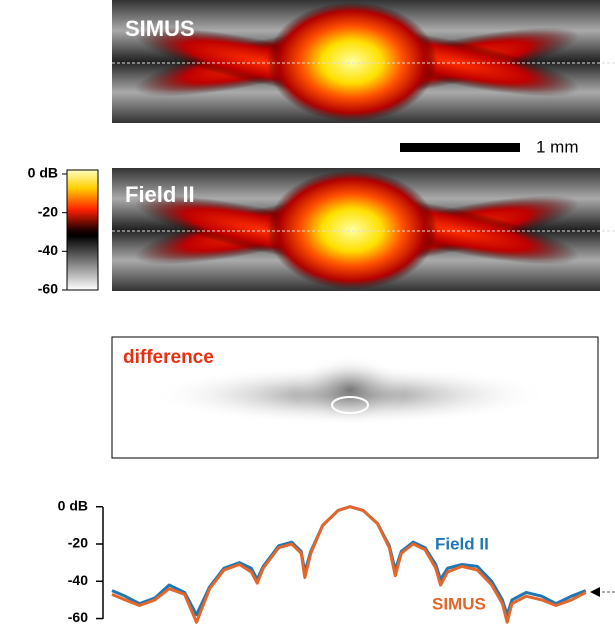  What do you see at coordinates (78, 543) in the screenshot?
I see `y-tick-label: -20` at bounding box center [78, 543].